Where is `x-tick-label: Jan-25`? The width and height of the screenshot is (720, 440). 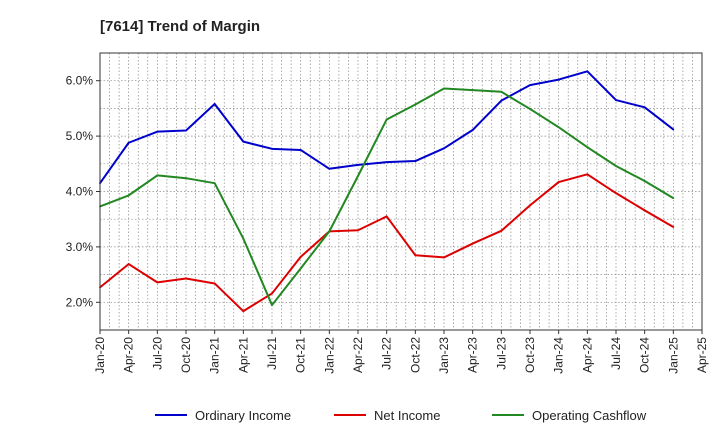 x-tick-label: Jan-25 is located at coordinates (673, 355).